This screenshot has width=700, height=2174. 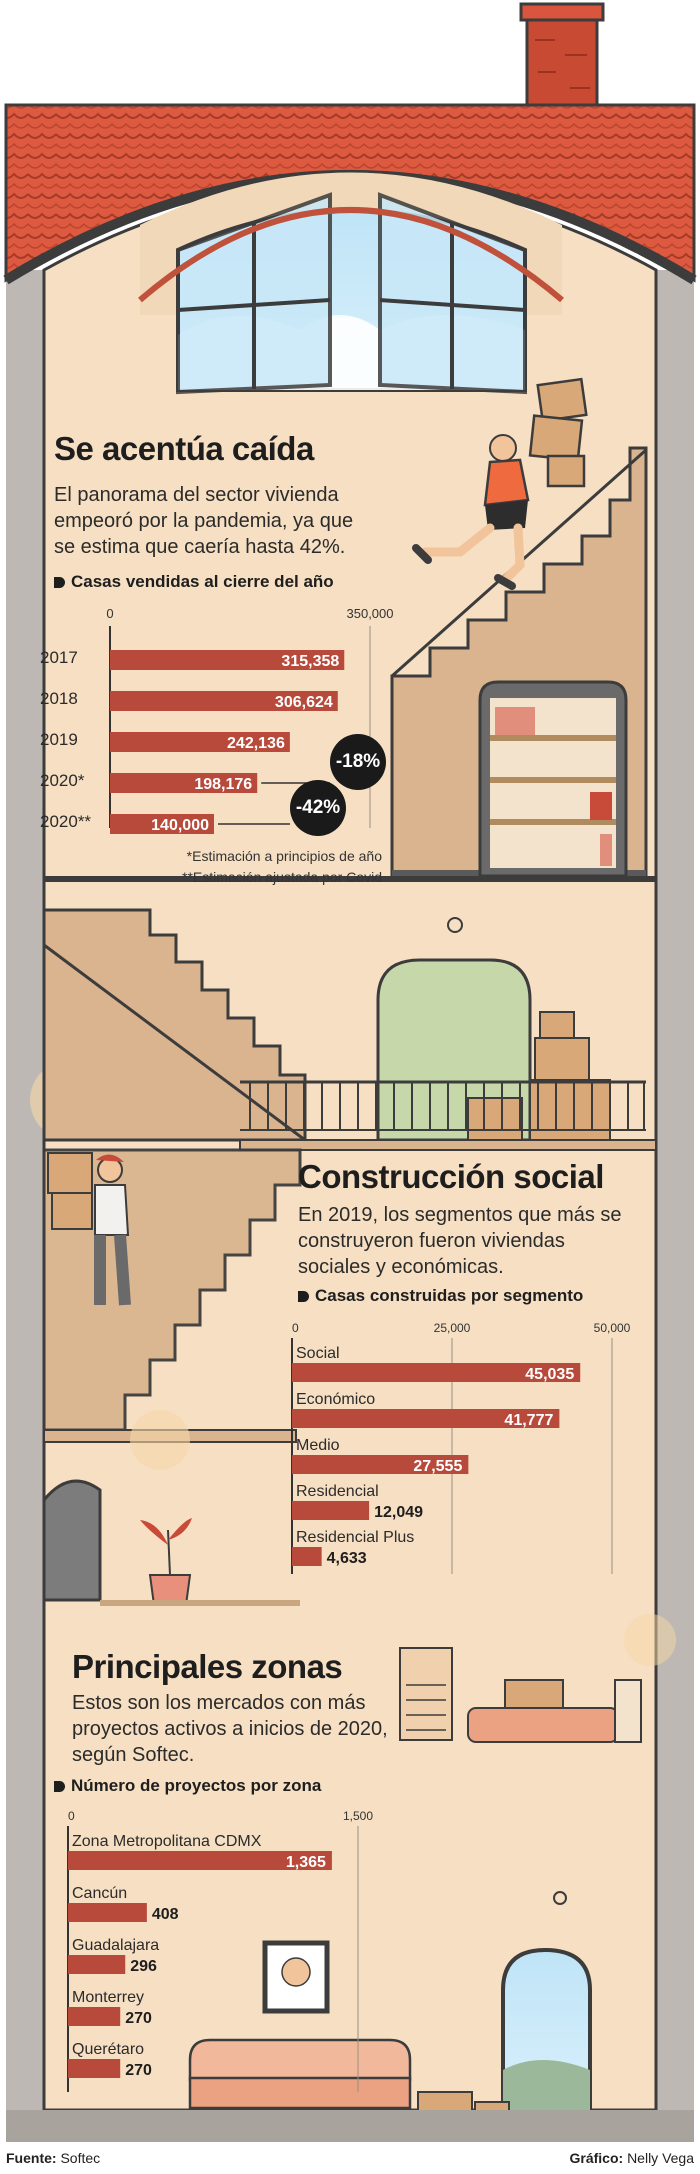 What do you see at coordinates (304, 702) in the screenshot?
I see `value-label: 306,624` at bounding box center [304, 702].